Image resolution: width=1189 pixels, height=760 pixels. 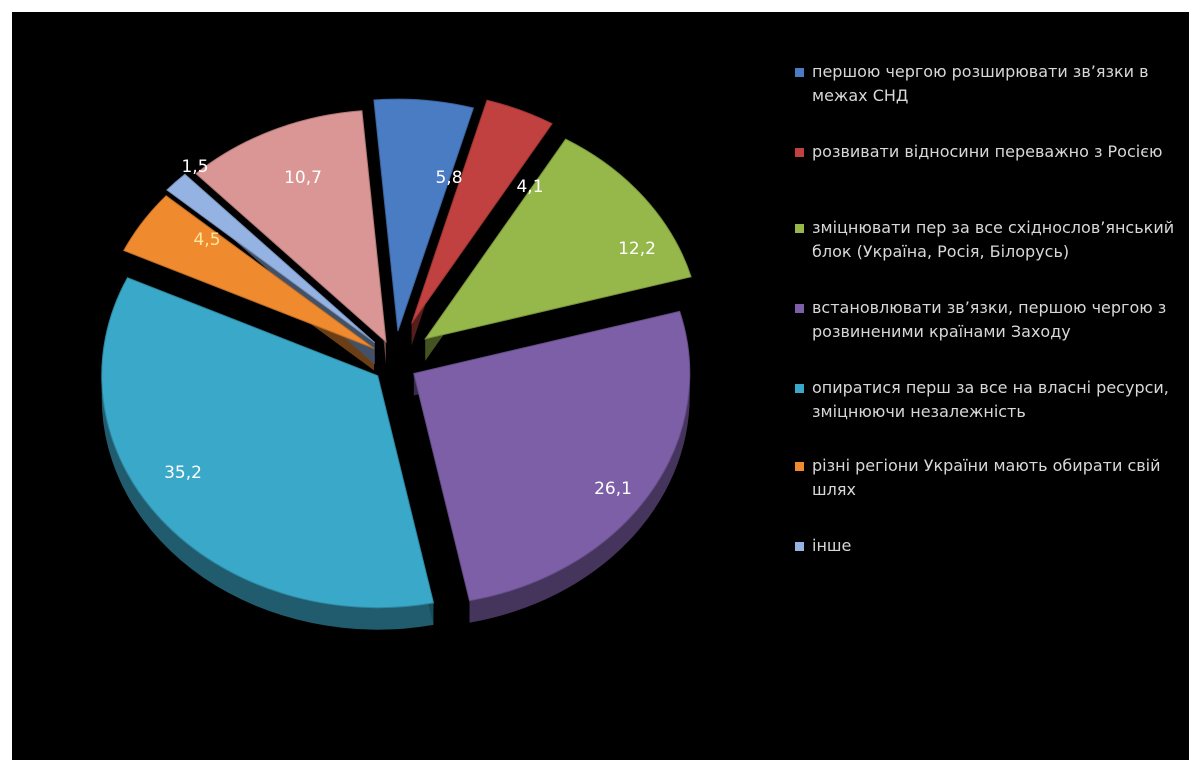 What do you see at coordinates (529, 187) in the screenshot?
I see `slice-value-label: 4,1` at bounding box center [529, 187].